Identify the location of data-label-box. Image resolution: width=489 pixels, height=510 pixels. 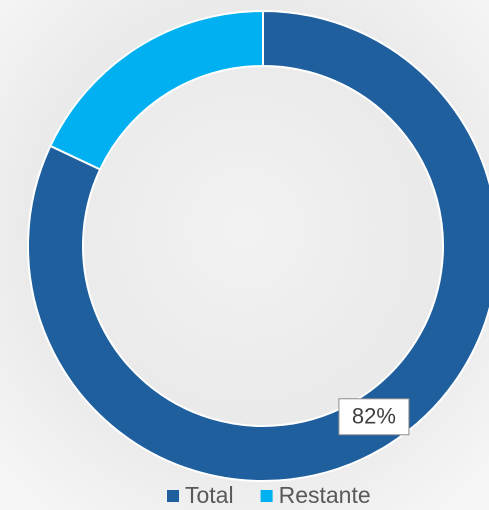
(374, 417).